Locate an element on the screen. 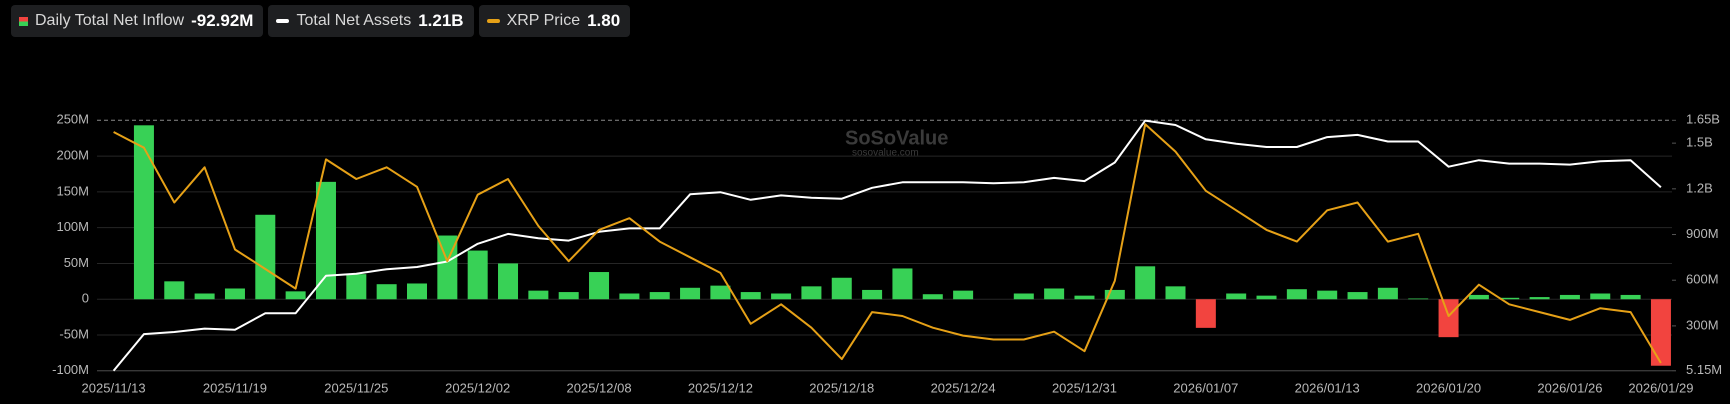 This screenshot has height=404, width=1730. watermark-brand: SoSoValue is located at coordinates (896, 138).